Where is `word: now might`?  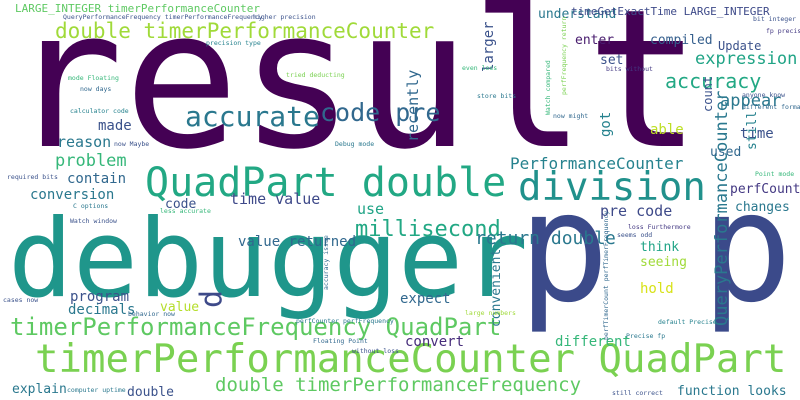
word: now might is located at coordinates (570, 116).